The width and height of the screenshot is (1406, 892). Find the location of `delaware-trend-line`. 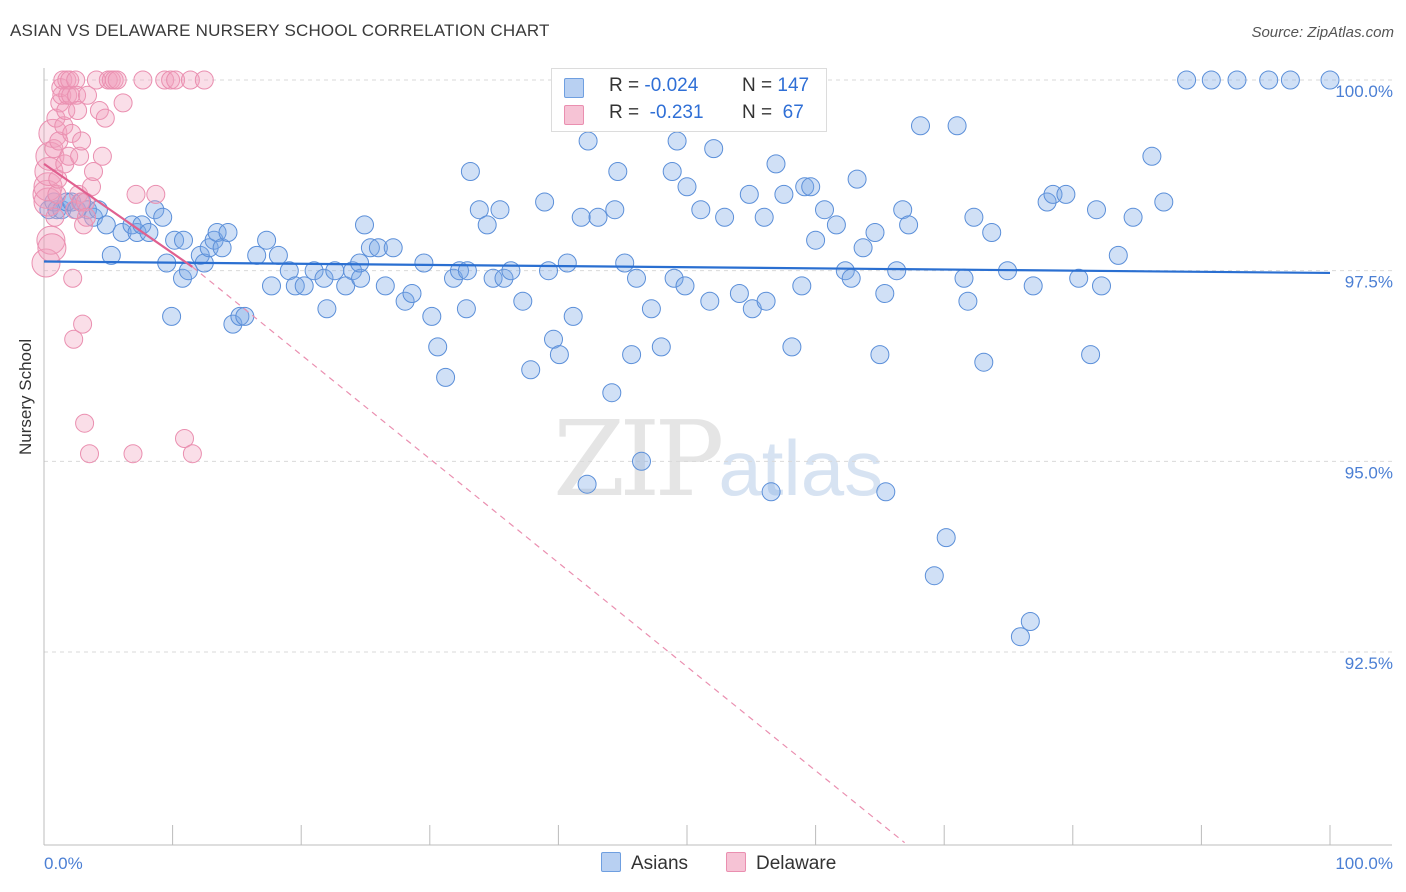

delaware-trend-line is located at coordinates (118, 215).